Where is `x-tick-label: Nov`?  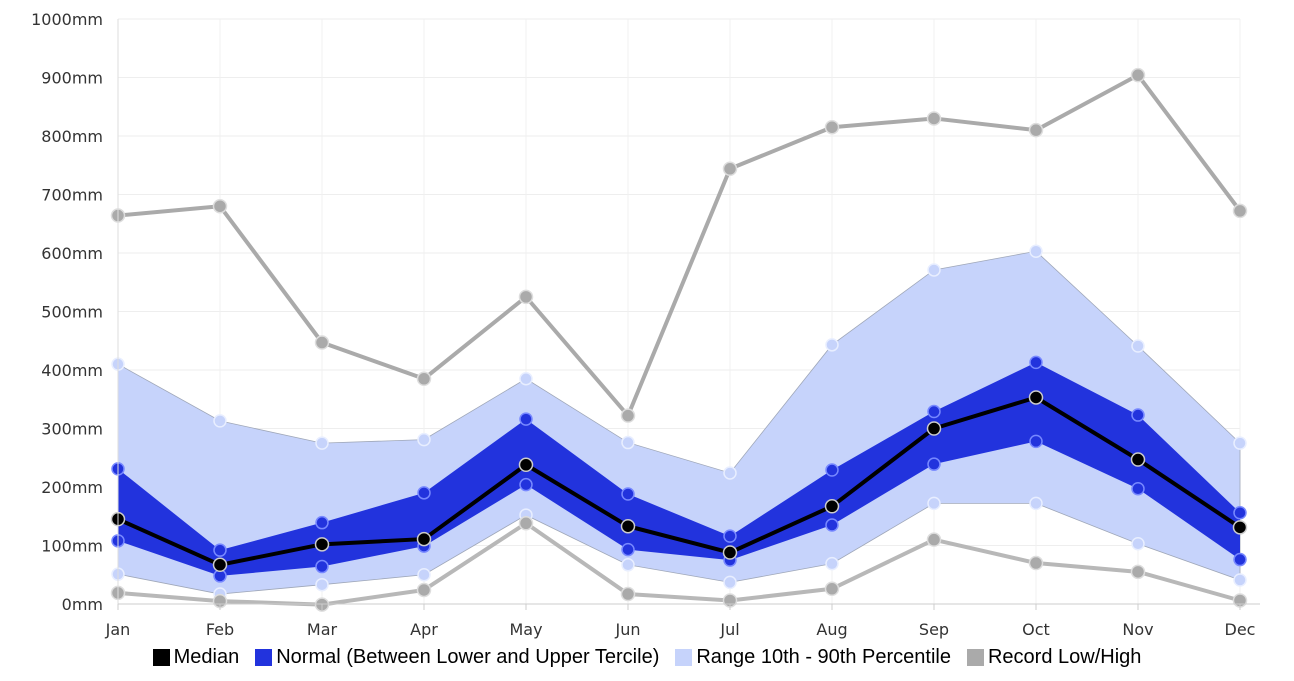 x-tick-label: Nov is located at coordinates (1137, 629).